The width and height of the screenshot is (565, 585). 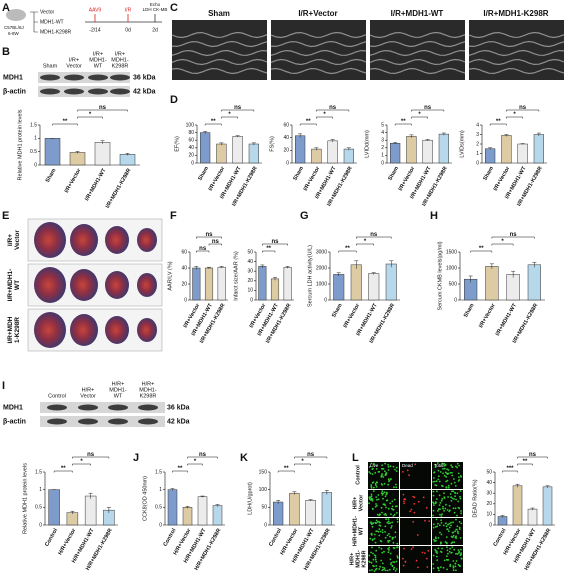 I want to click on x-tick-label: Control, so click(x=500, y=537).